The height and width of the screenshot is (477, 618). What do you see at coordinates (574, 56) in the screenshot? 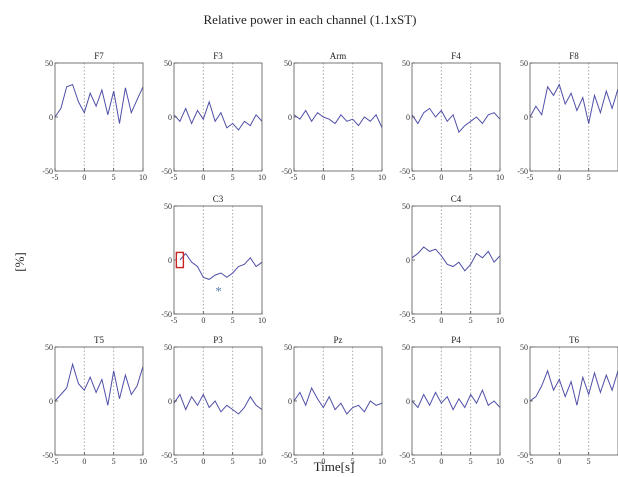
I see `panel-title: F8` at bounding box center [574, 56].